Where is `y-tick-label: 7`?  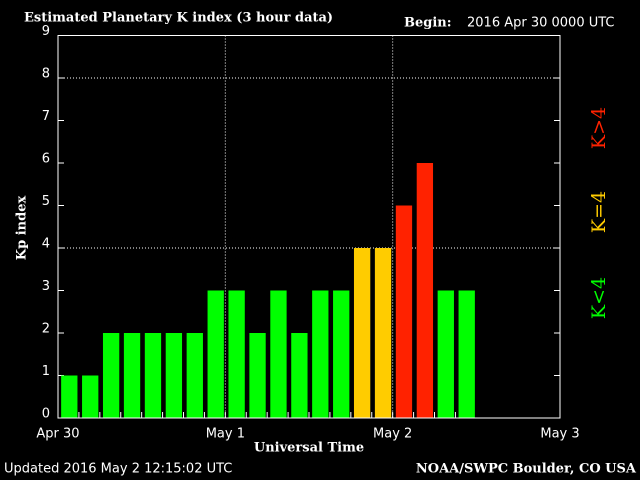
y-tick-label: 7 is located at coordinates (46, 116).